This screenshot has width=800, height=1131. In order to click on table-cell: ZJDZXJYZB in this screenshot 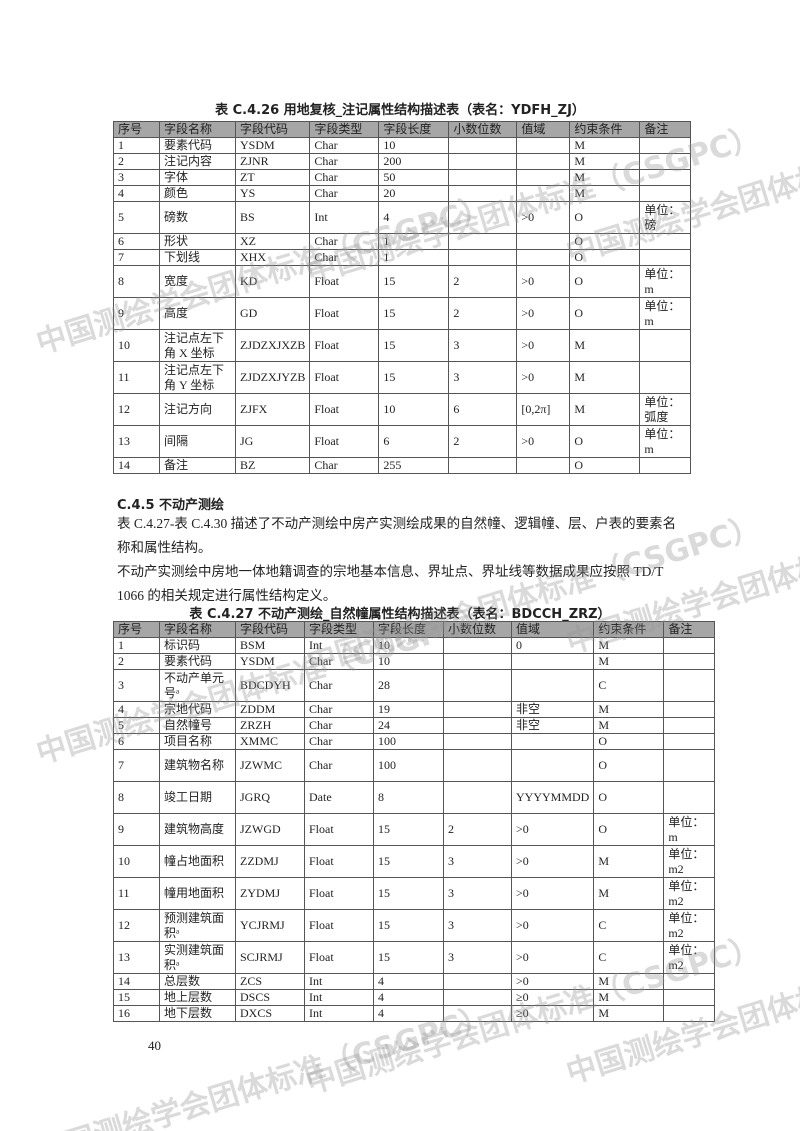, I will do `click(272, 377)`.